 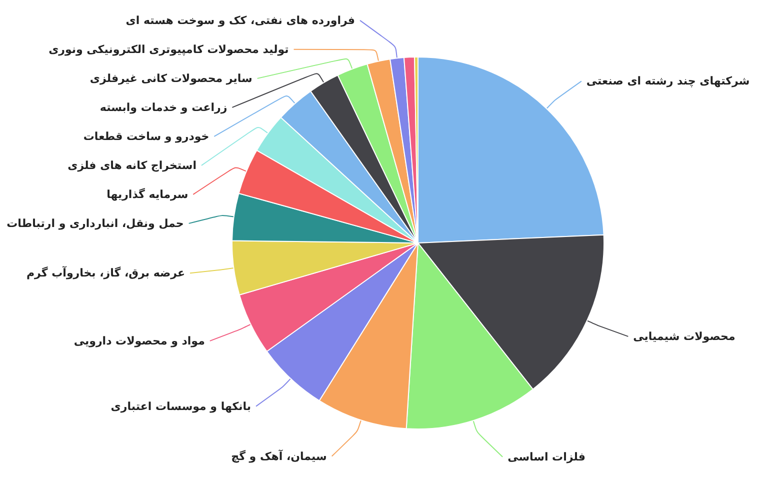 I want to click on slice-label: فراورده های نفتی، کک و سوخت هسته ای, so click(x=241, y=20).